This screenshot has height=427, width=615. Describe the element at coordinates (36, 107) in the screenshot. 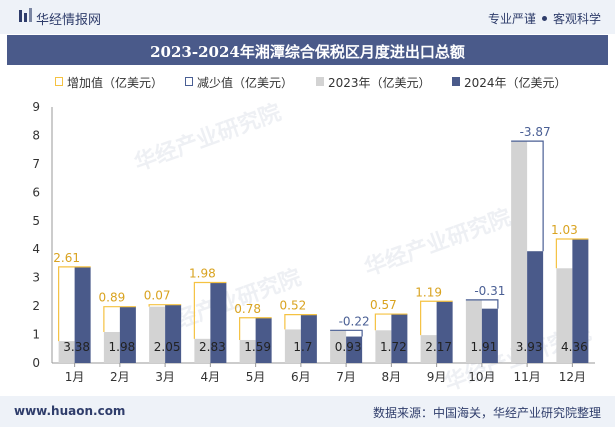

I see `y-tick-label: 9` at that location.